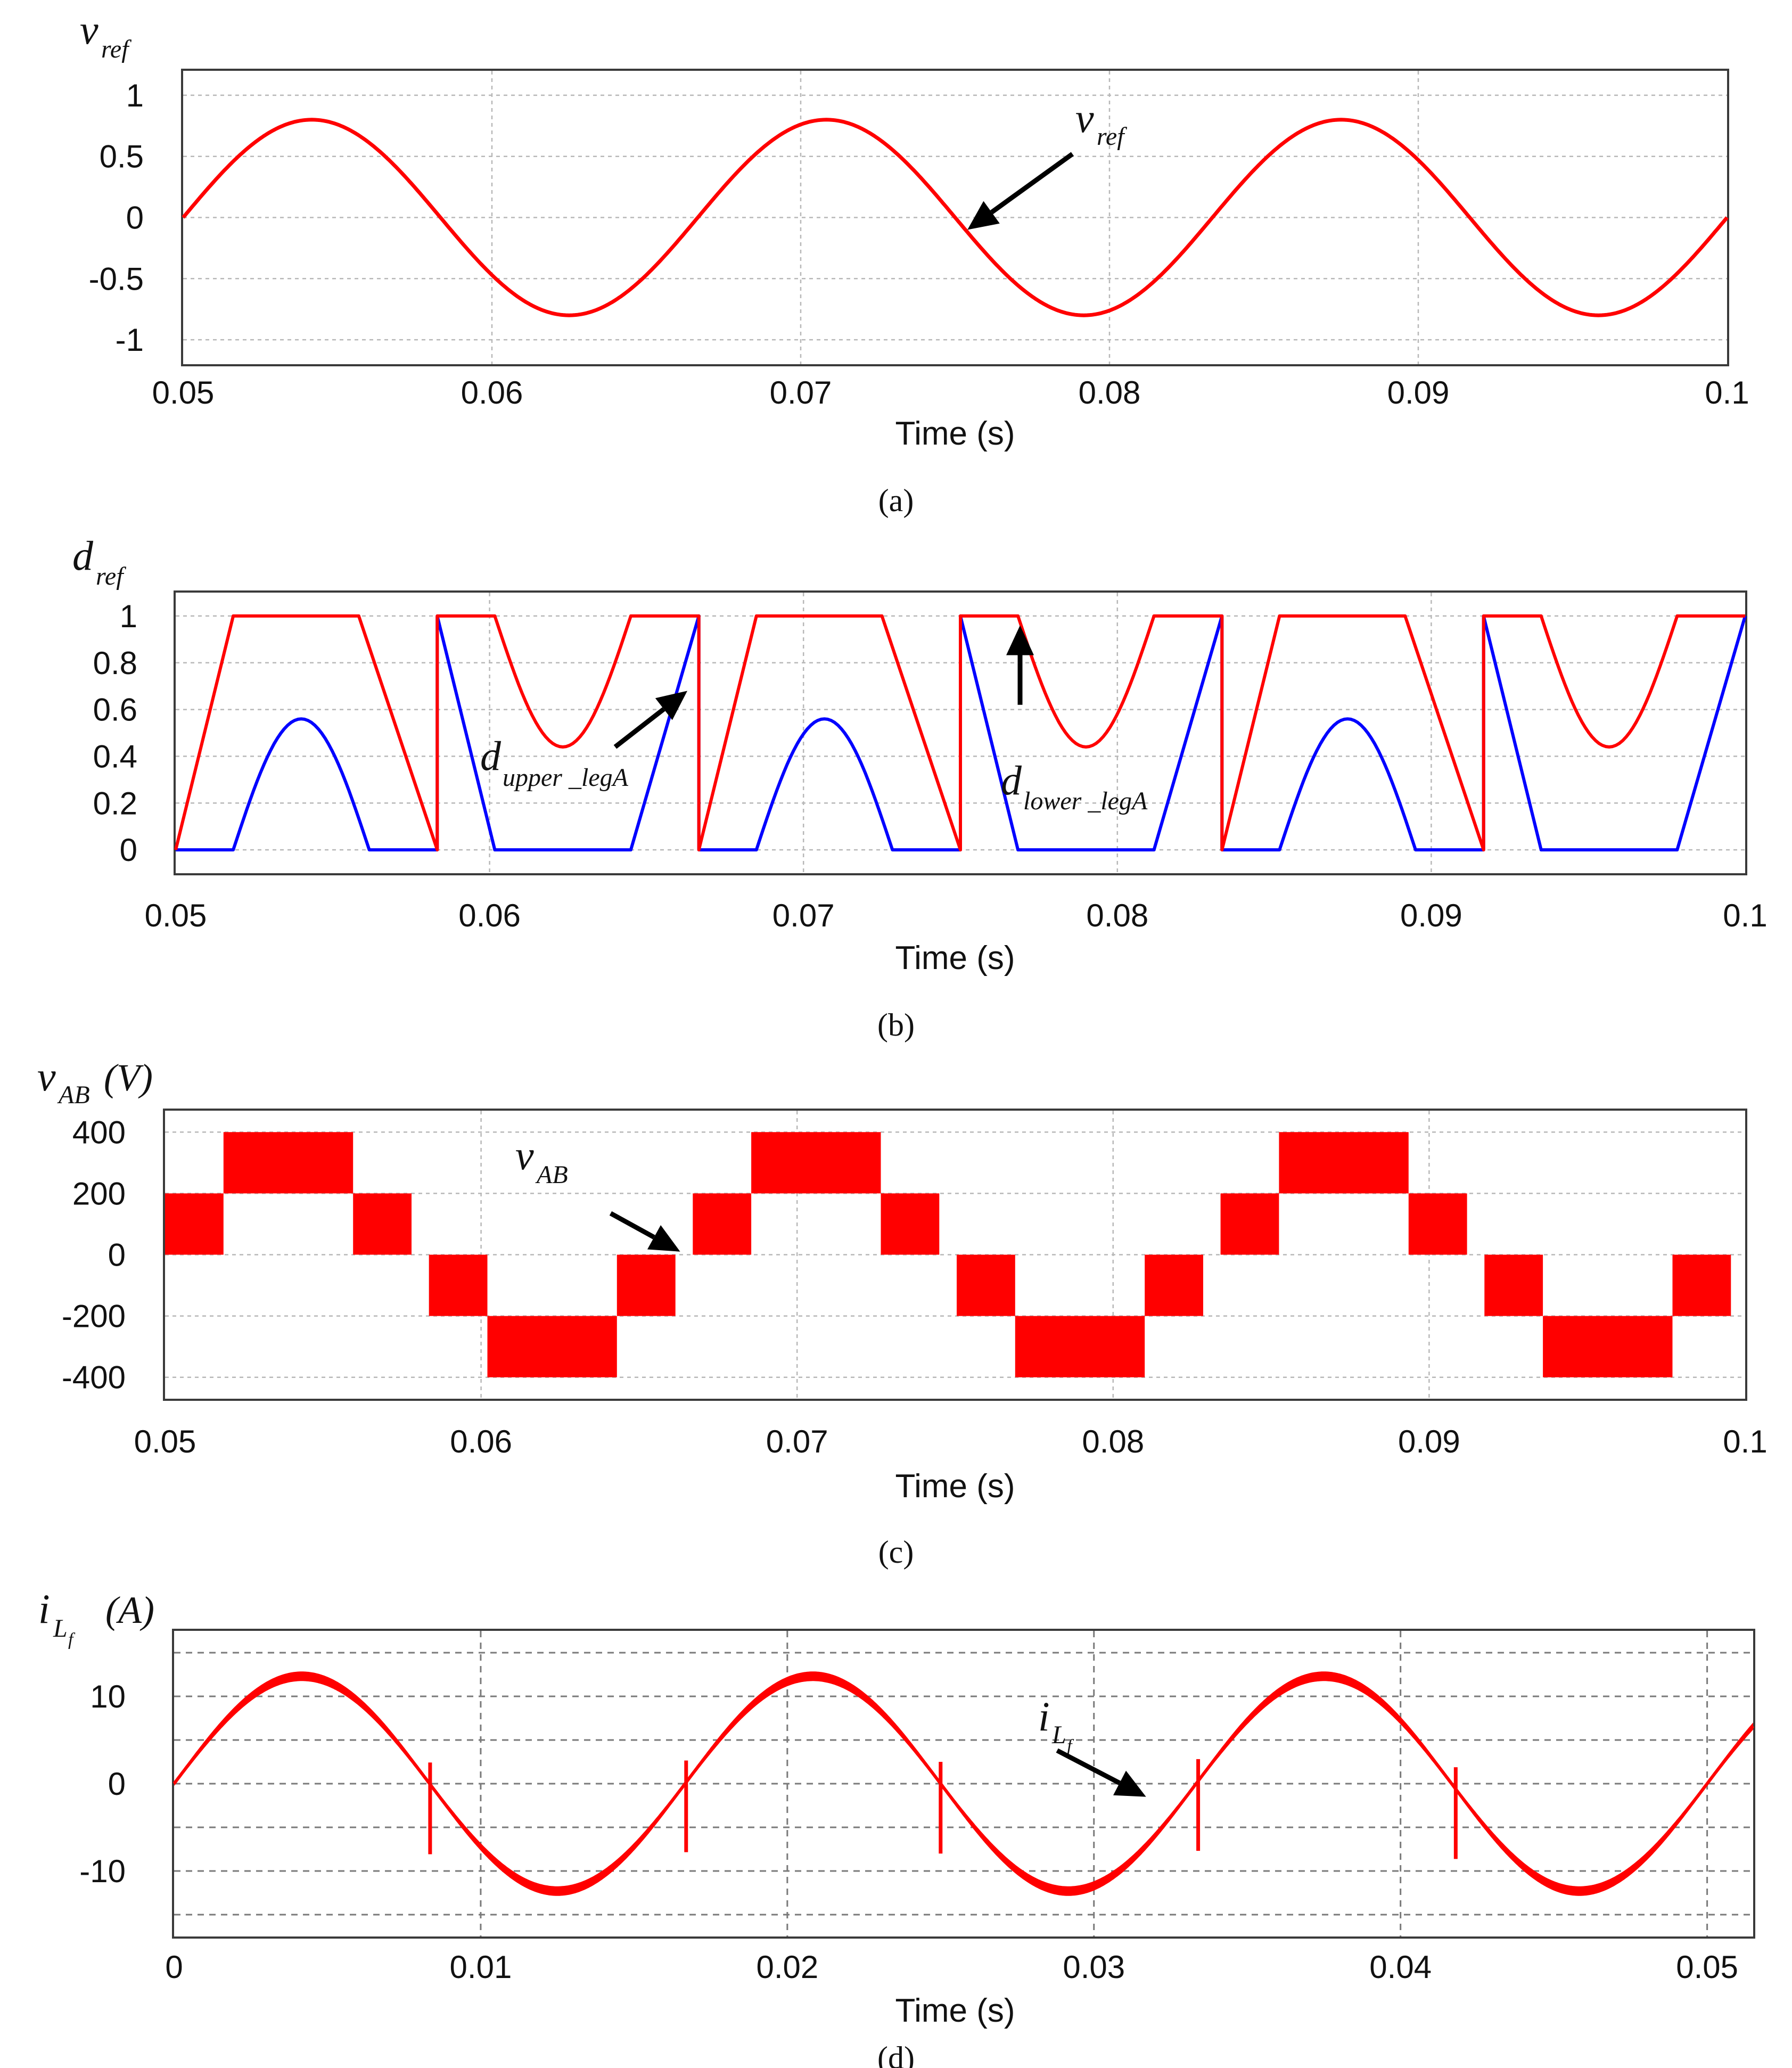 This screenshot has width=1792, height=2068. I want to click on annotation-d-upper-sub: upper _legA, so click(566, 778).